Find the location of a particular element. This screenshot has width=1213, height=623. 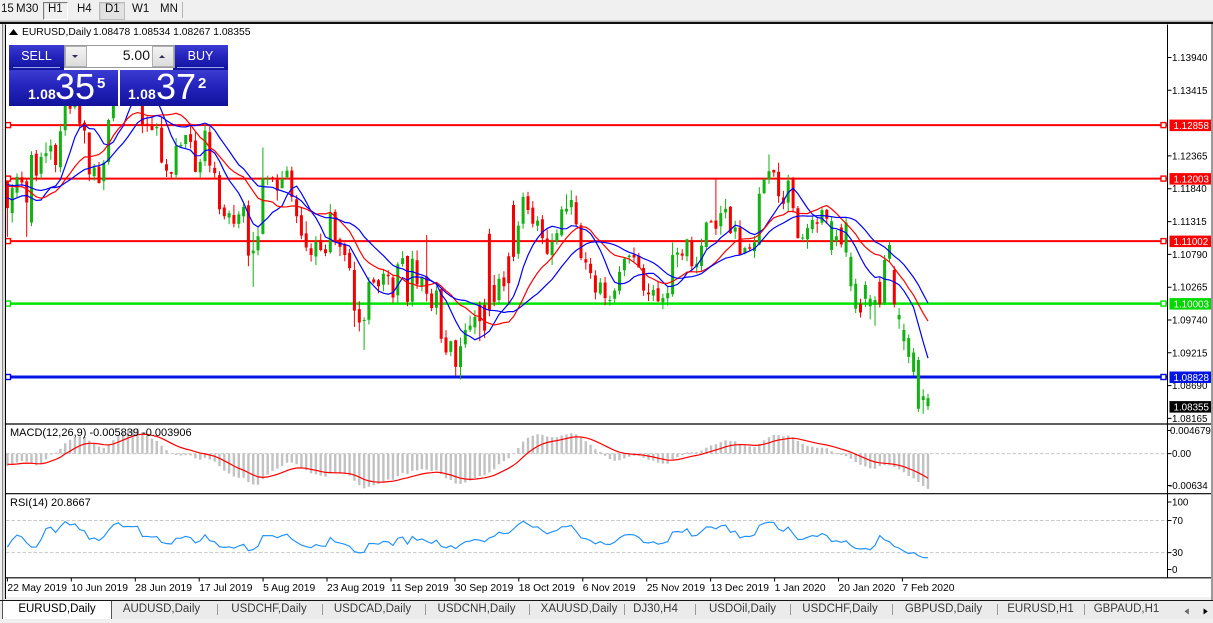

svg-text: 0.00 is located at coordinates (1182, 454).